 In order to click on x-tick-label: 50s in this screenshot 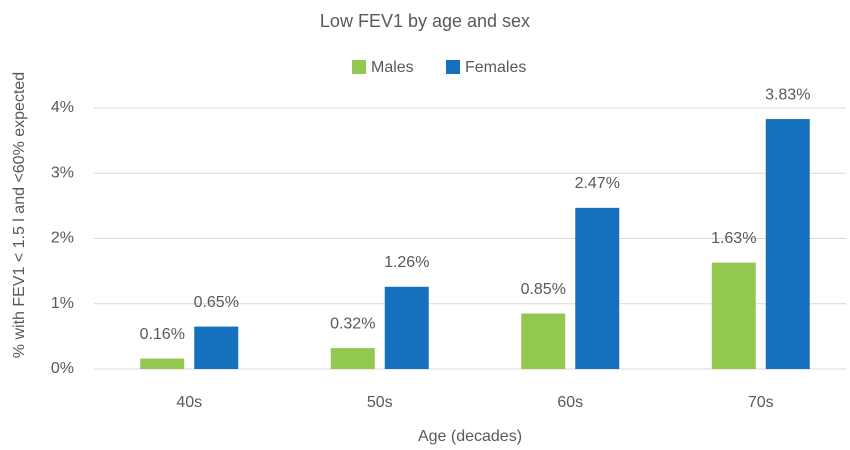, I will do `click(380, 402)`.